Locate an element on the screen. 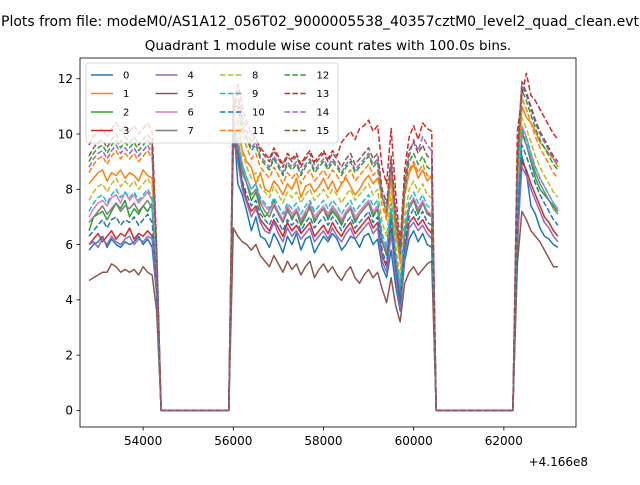  legend-label-11: 11 is located at coordinates (258, 131).